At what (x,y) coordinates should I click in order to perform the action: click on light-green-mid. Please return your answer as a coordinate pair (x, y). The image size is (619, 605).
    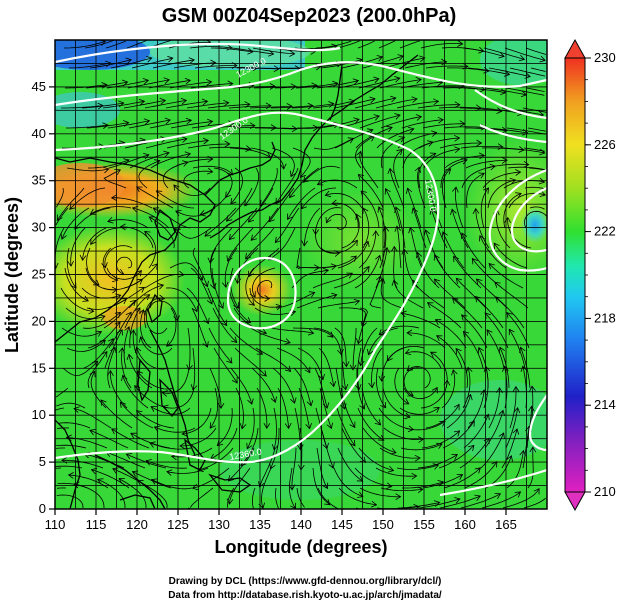
    Looking at the image, I should click on (360, 240).